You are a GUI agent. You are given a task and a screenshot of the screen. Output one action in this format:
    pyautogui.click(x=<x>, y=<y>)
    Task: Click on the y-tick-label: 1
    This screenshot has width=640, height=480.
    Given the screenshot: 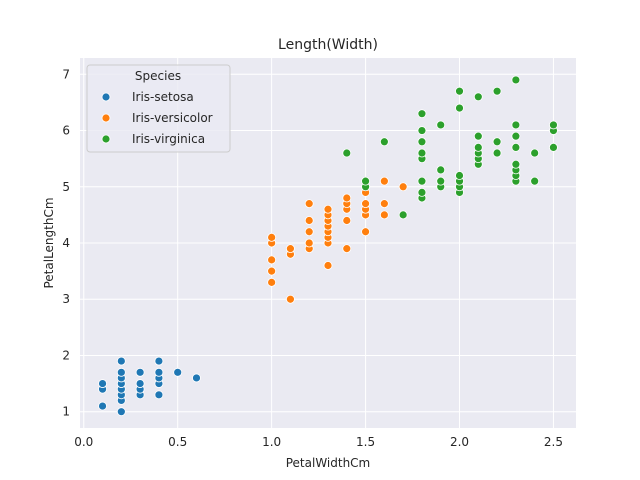 What is the action you would take?
    pyautogui.click(x=66, y=412)
    